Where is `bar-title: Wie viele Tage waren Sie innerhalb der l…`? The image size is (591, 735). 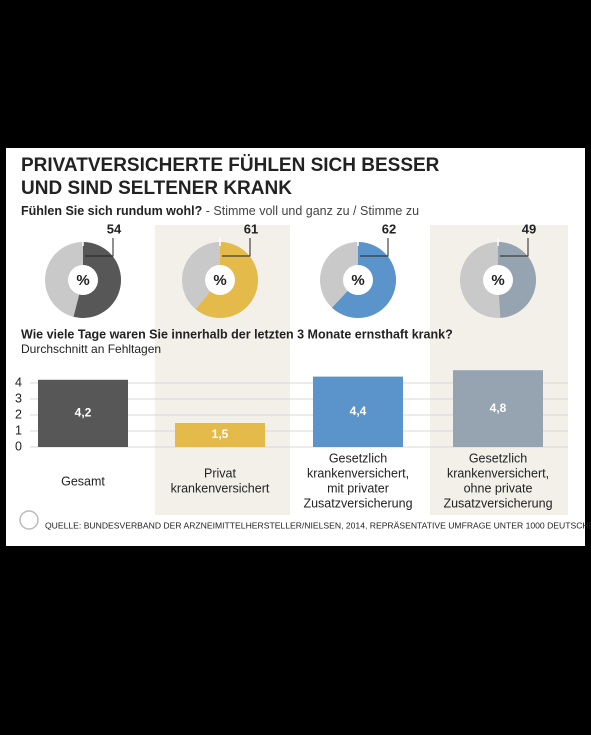 bar-title: Wie viele Tage waren Sie innerhalb der l… is located at coordinates (237, 334).